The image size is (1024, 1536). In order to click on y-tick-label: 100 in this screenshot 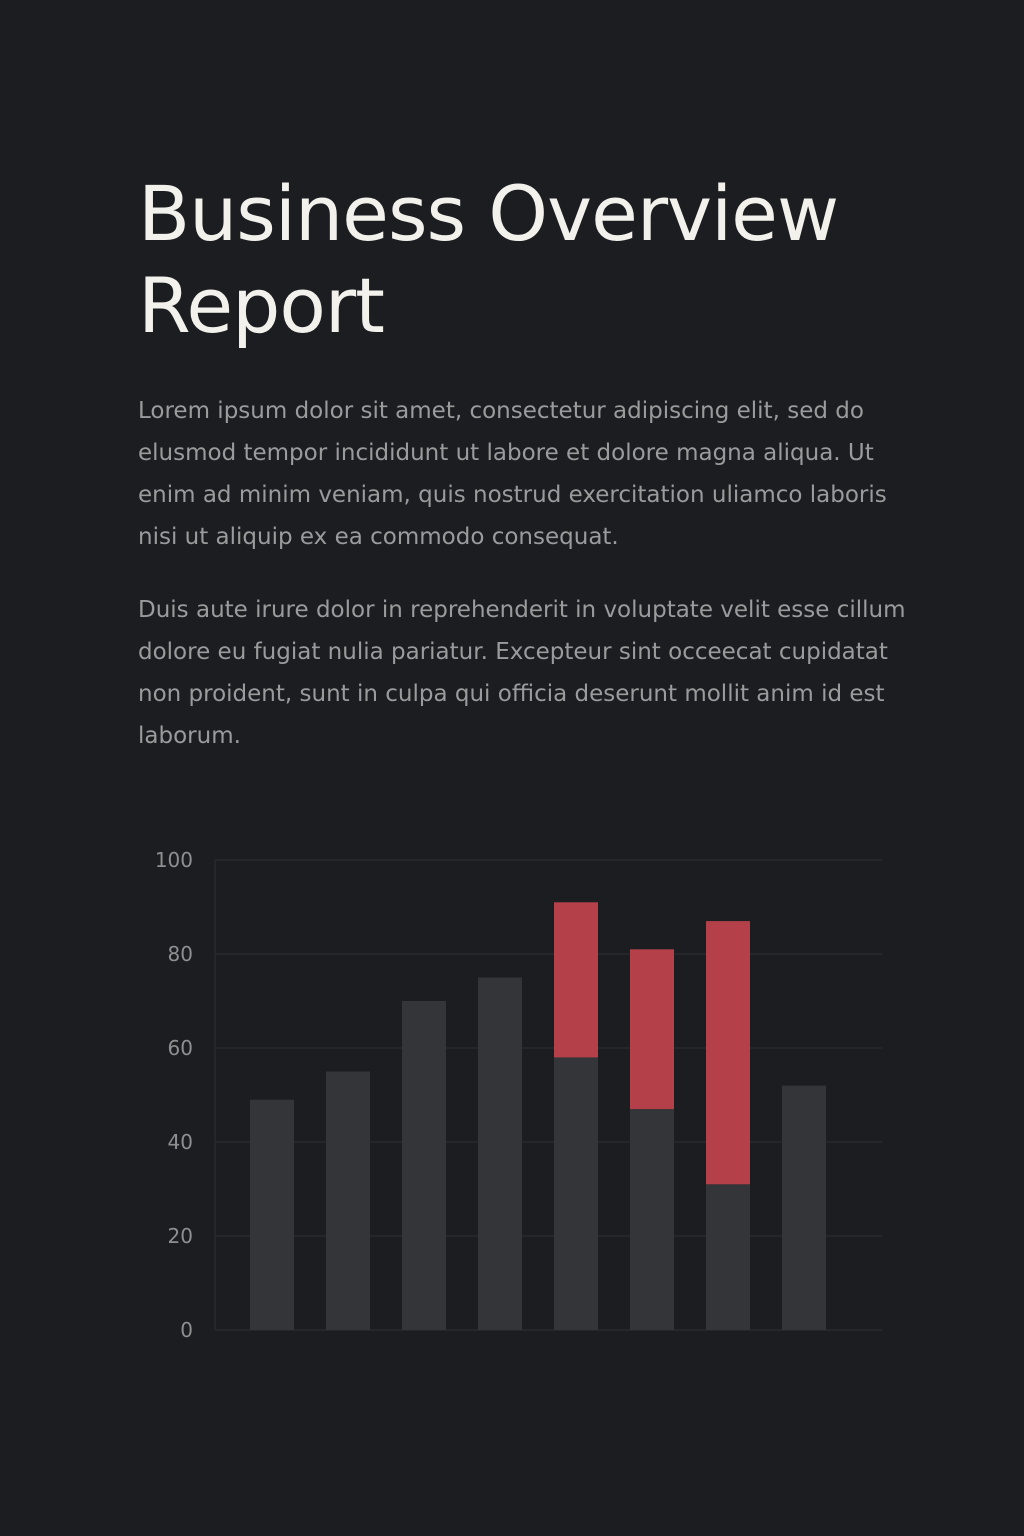, I will do `click(174, 860)`.